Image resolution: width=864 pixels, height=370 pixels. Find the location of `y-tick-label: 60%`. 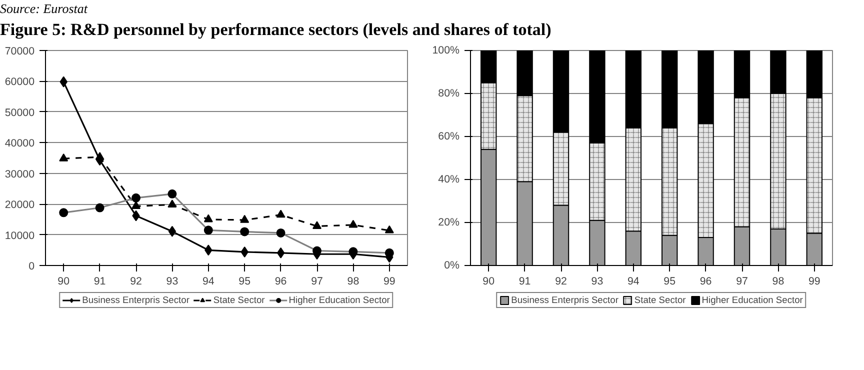

y-tick-label: 60% is located at coordinates (449, 136).